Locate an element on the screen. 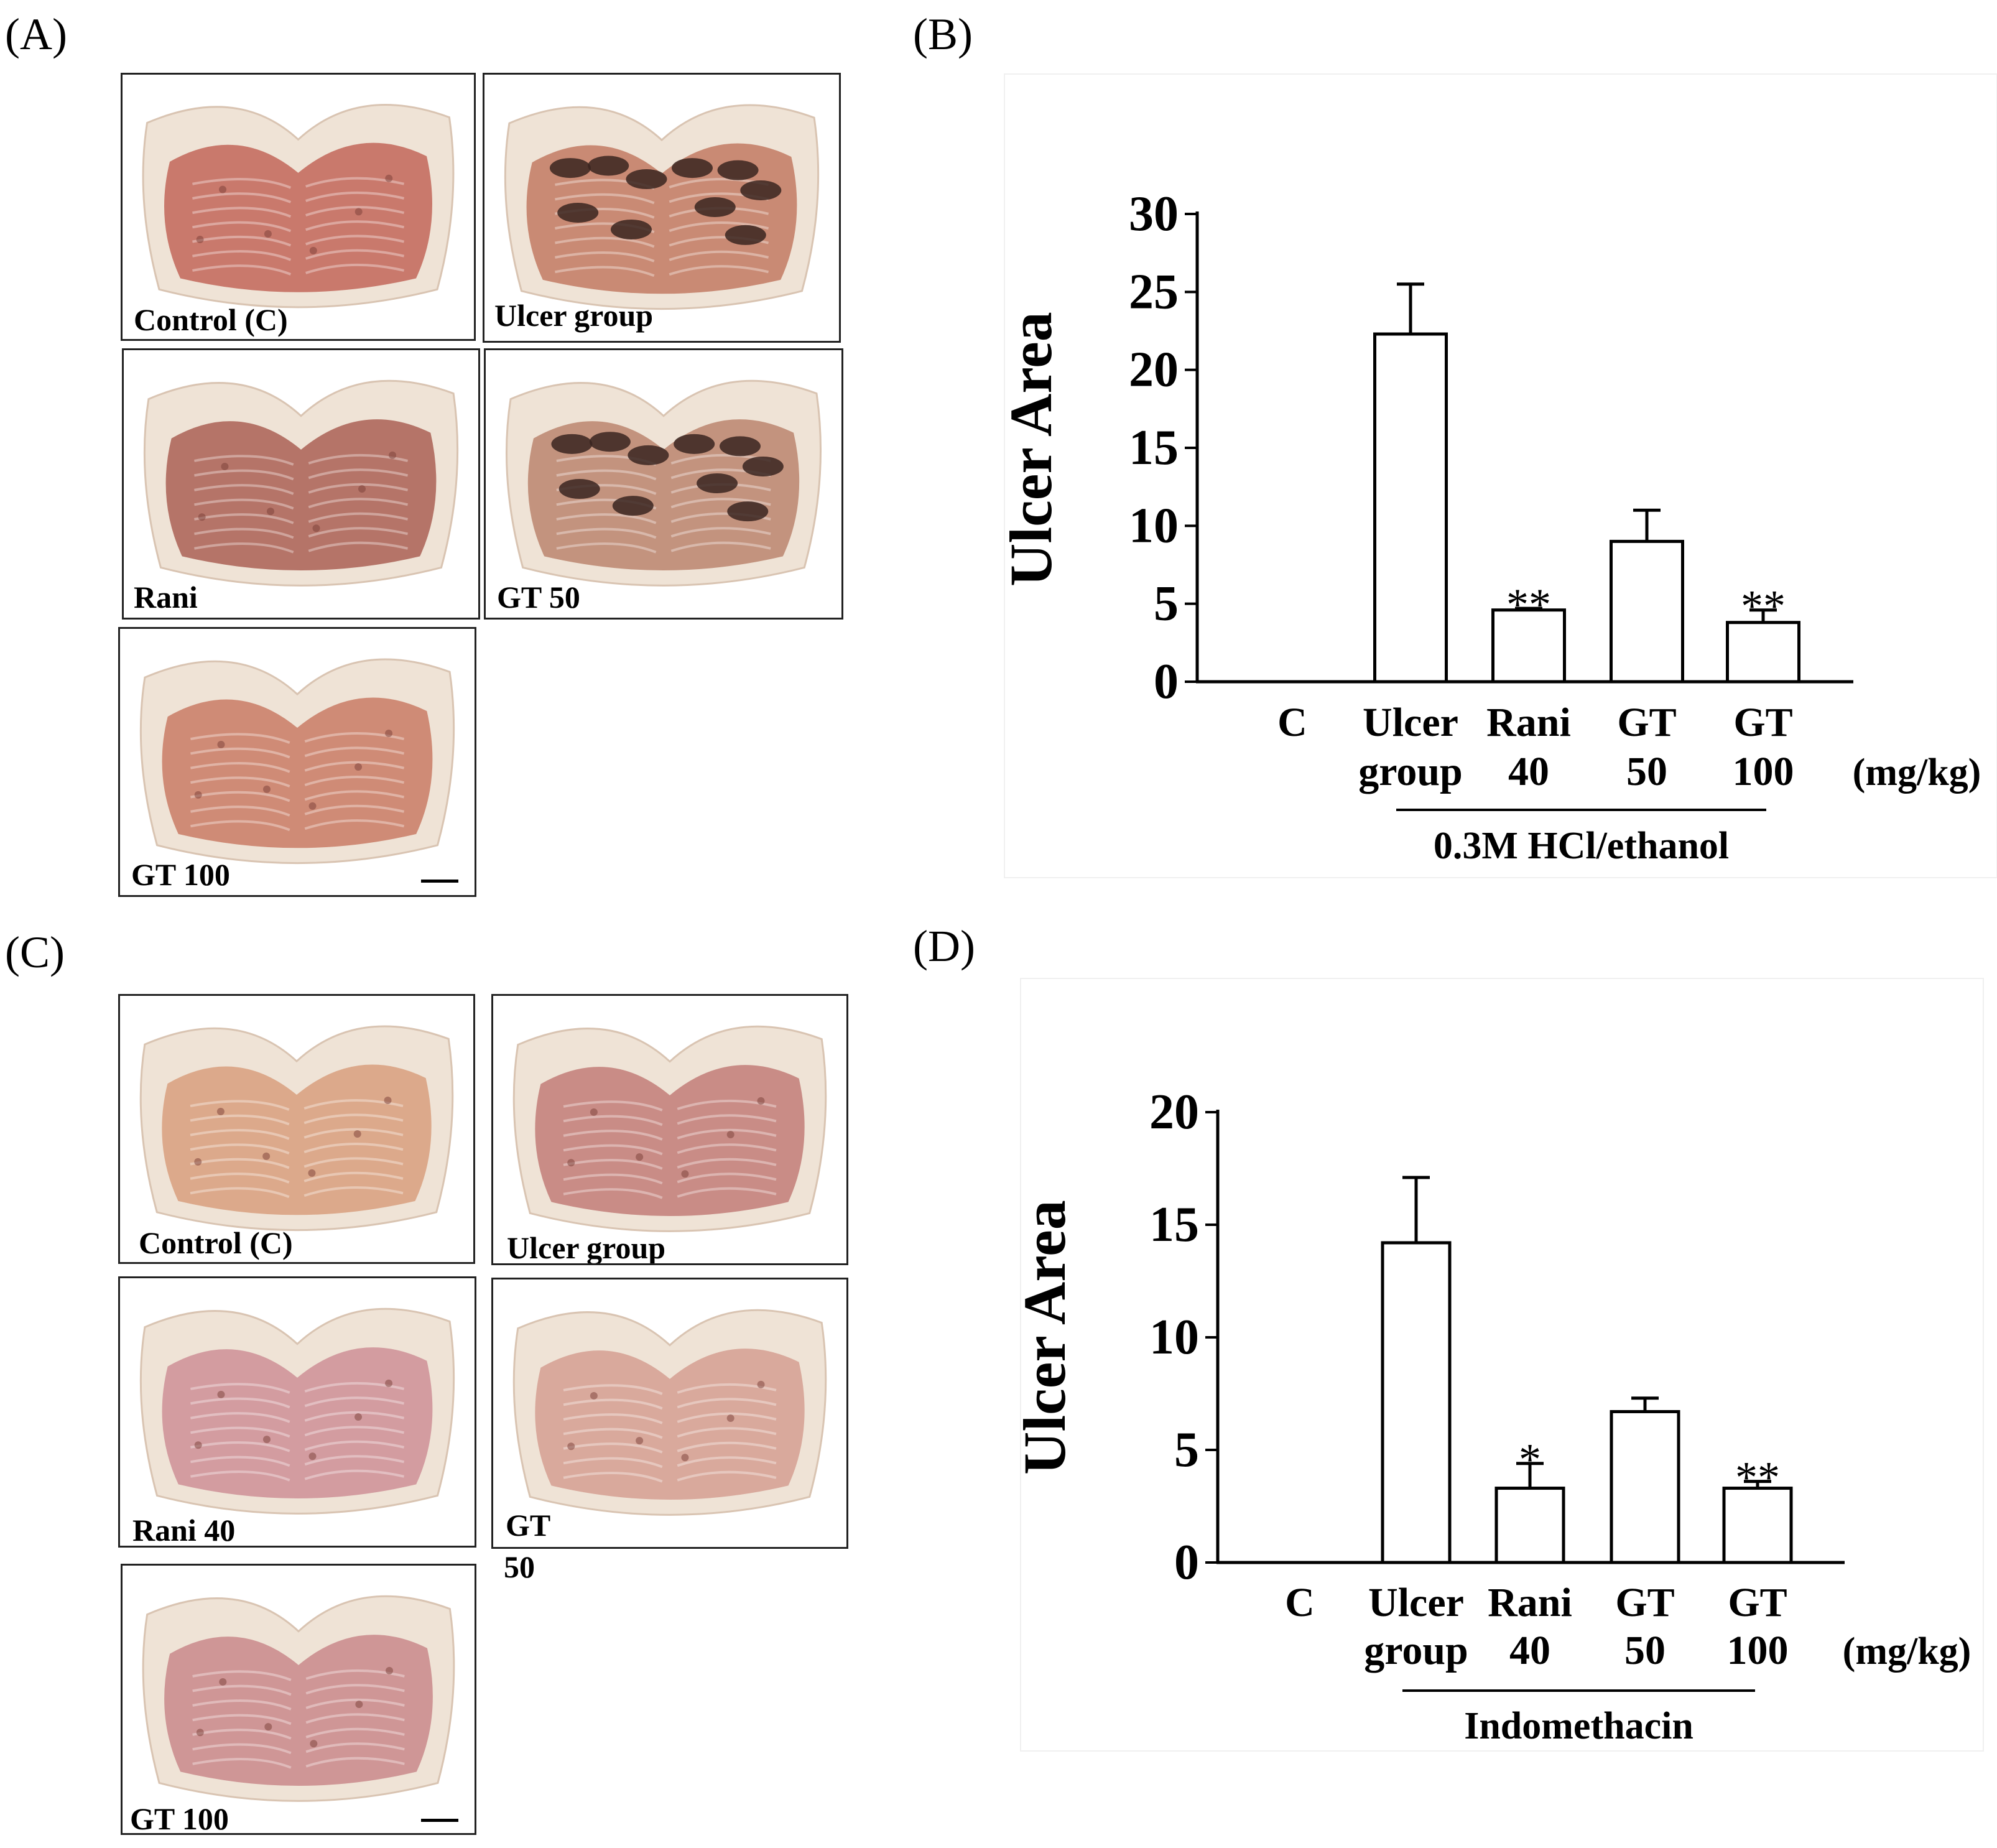  photo-a-rani: Rani is located at coordinates (301, 484).